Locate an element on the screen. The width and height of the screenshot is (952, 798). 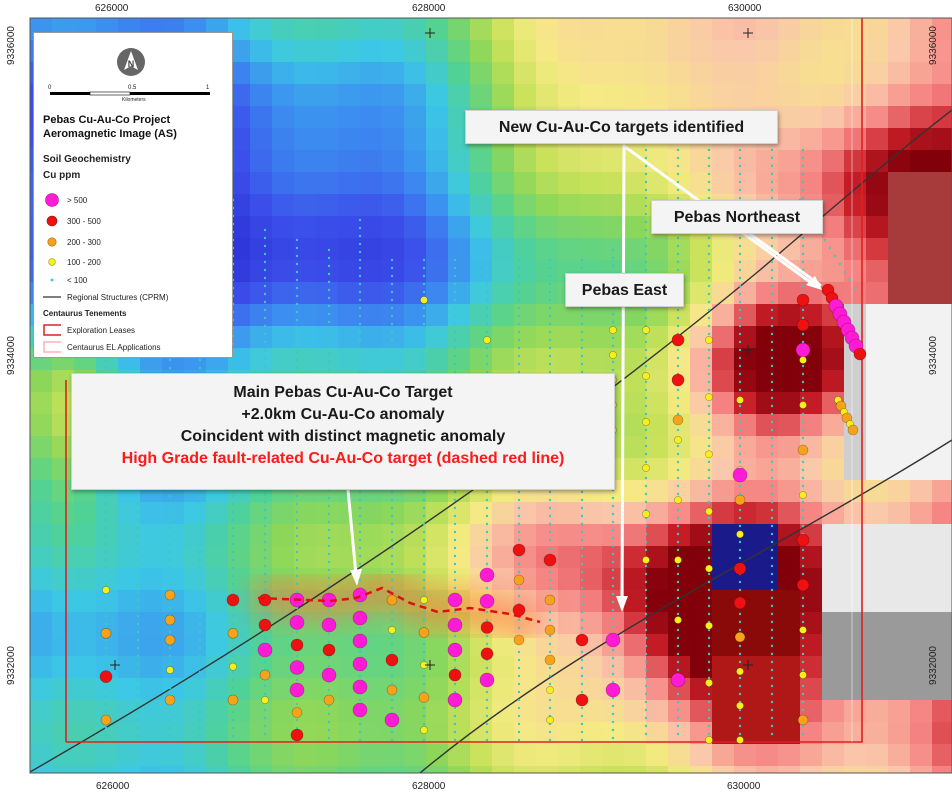
grid-cross is located at coordinates (430, 665).